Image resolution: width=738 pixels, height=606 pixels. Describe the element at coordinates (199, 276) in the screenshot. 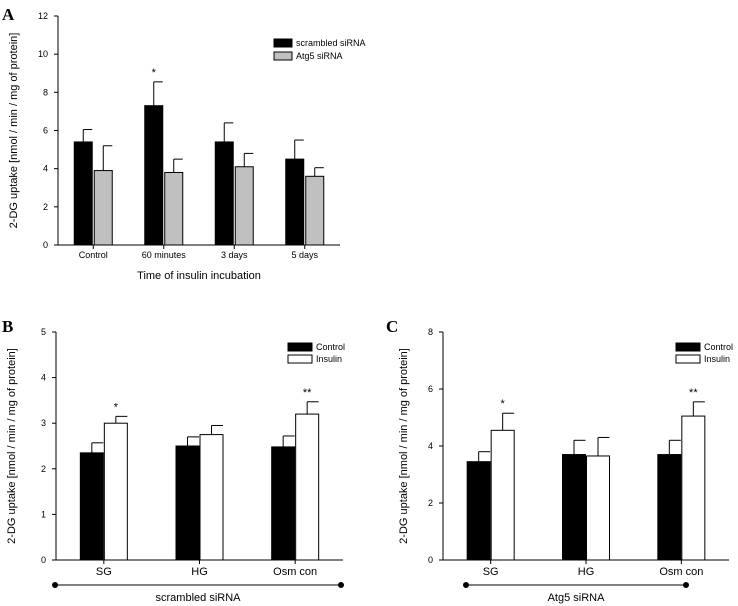

I see `x-axis-label: Time of insulin incubation` at that location.